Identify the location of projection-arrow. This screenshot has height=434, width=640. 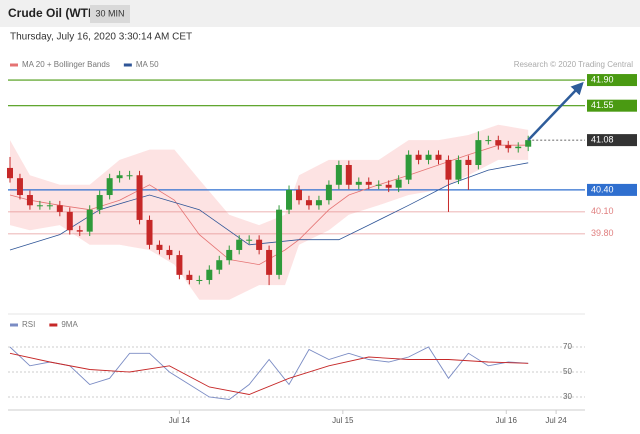
(555, 111).